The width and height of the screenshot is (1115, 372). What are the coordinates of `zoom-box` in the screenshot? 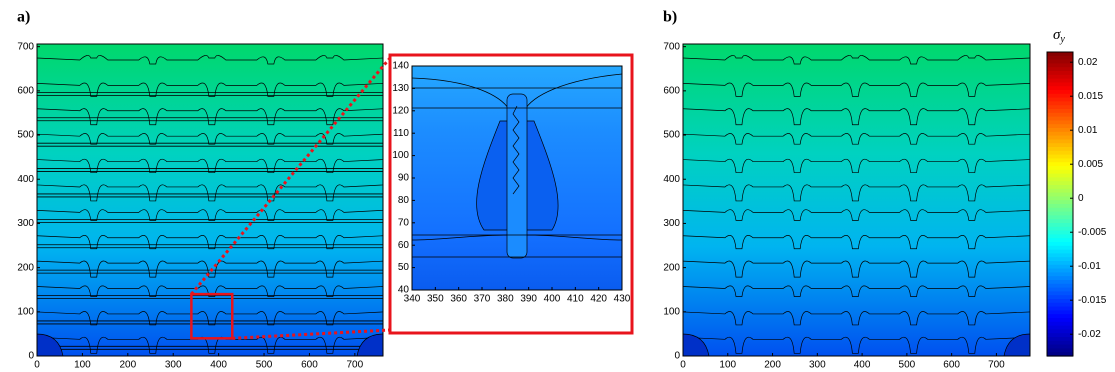 It's located at (212, 316).